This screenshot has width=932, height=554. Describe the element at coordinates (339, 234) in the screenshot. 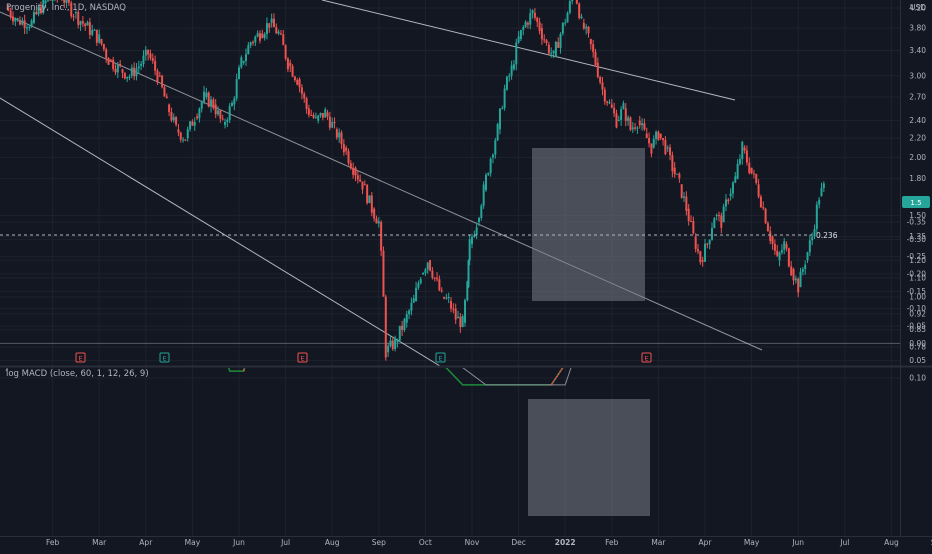

I see `macd-falling-segment` at that location.